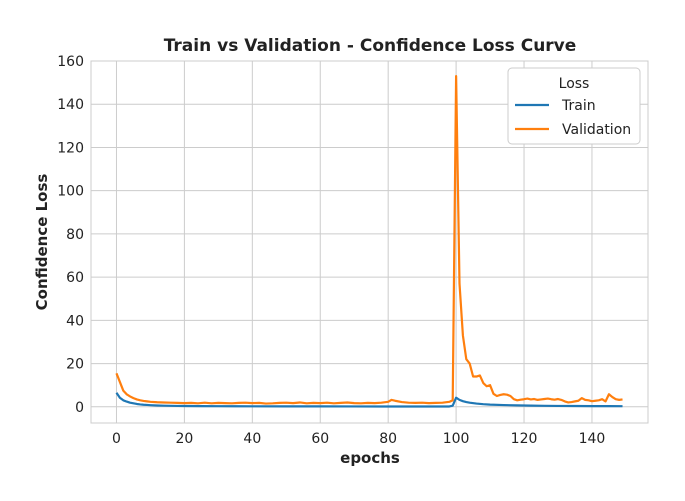 The height and width of the screenshot is (501, 685). I want to click on x-ticks: 0 20 40 60 80 100 120 140, so click(358, 439).